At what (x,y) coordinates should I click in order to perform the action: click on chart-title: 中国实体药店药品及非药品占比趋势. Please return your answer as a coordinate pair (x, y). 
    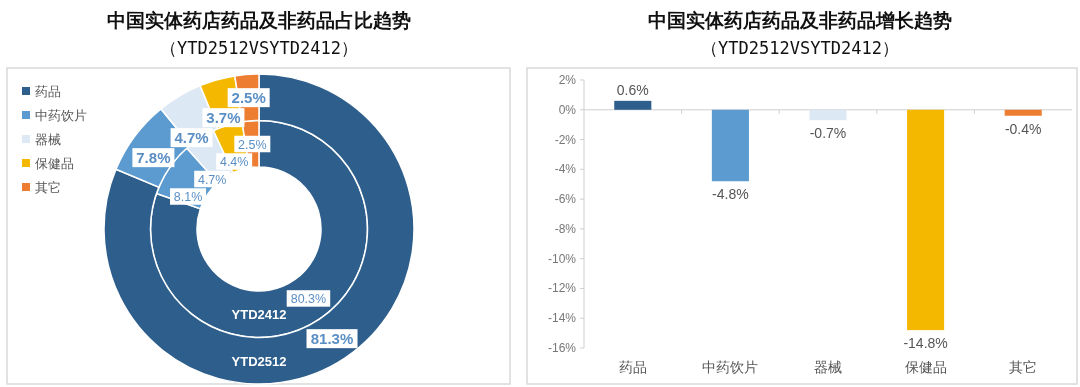
    Looking at the image, I should click on (259, 20).